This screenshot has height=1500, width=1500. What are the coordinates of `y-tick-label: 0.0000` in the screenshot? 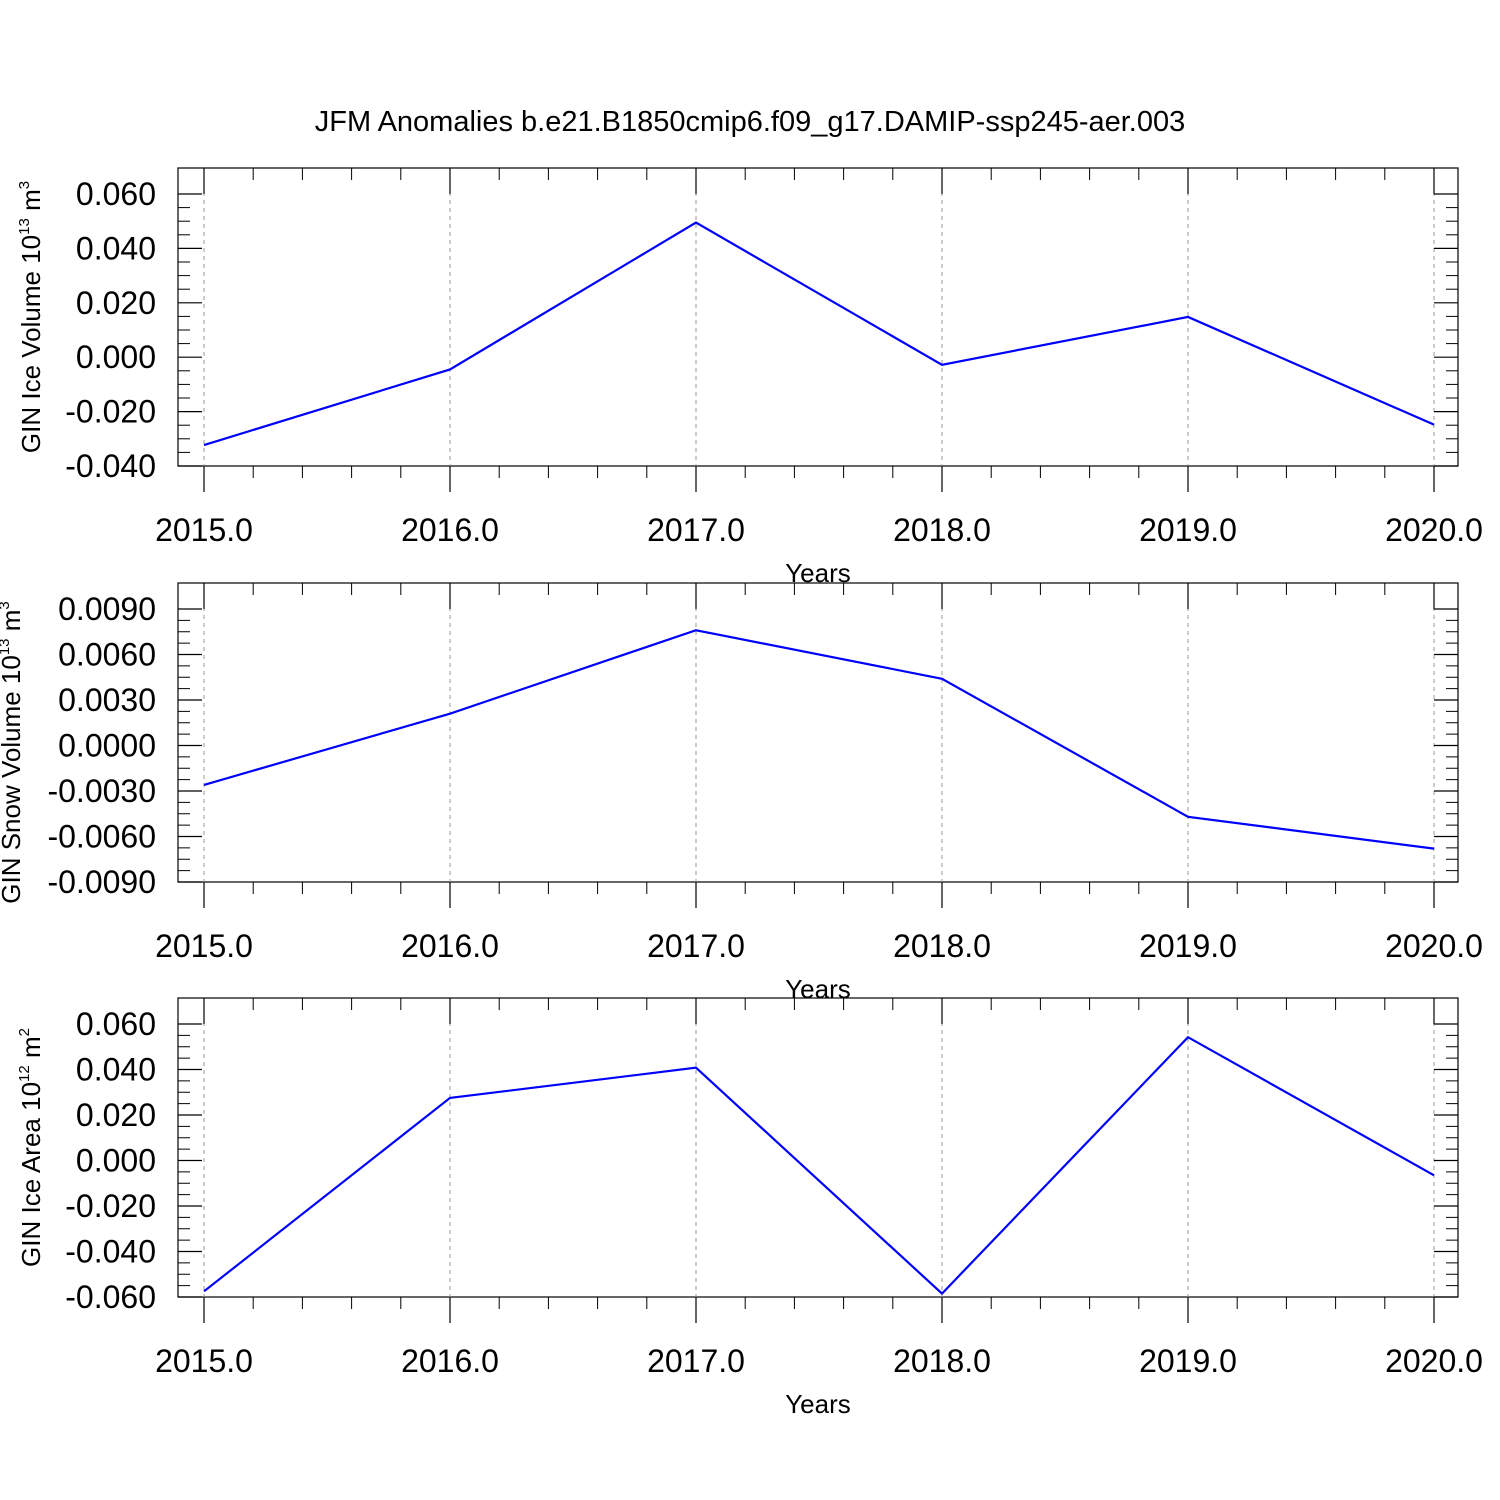 It's located at (107, 746).